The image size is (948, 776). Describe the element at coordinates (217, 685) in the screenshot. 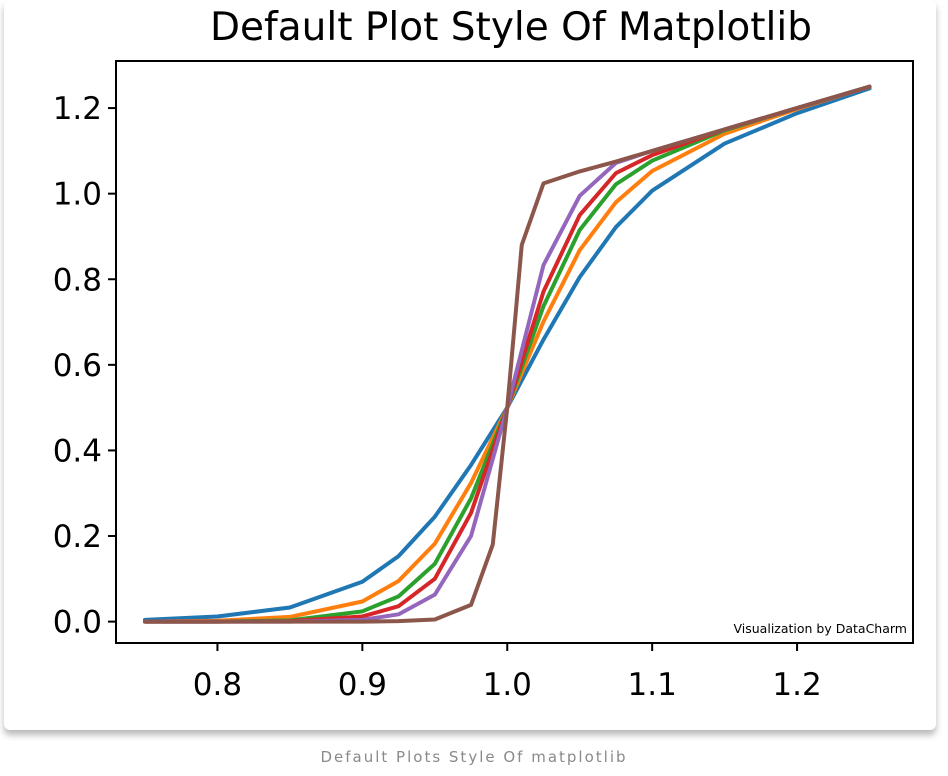

I see `x-tick-label: 0.8` at that location.